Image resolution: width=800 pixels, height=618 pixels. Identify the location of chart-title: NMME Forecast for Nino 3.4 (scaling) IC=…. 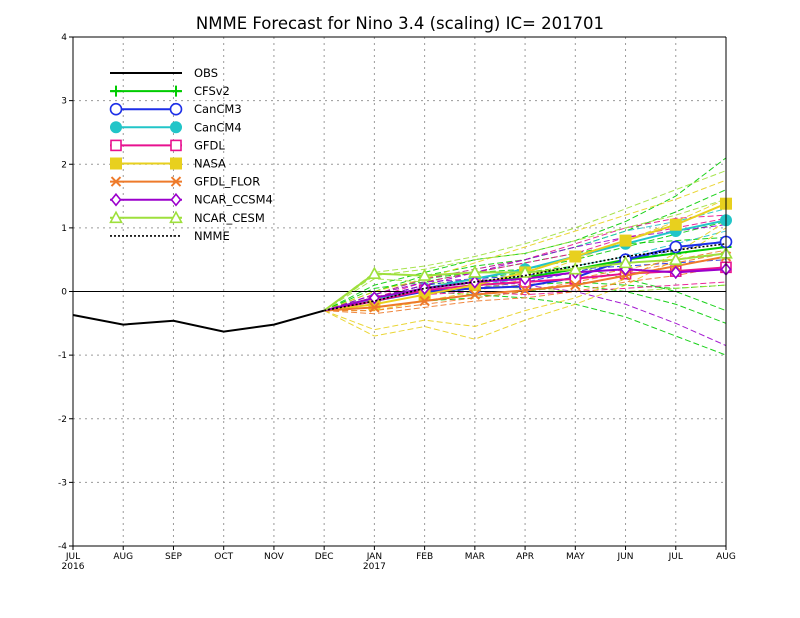
(400, 23).